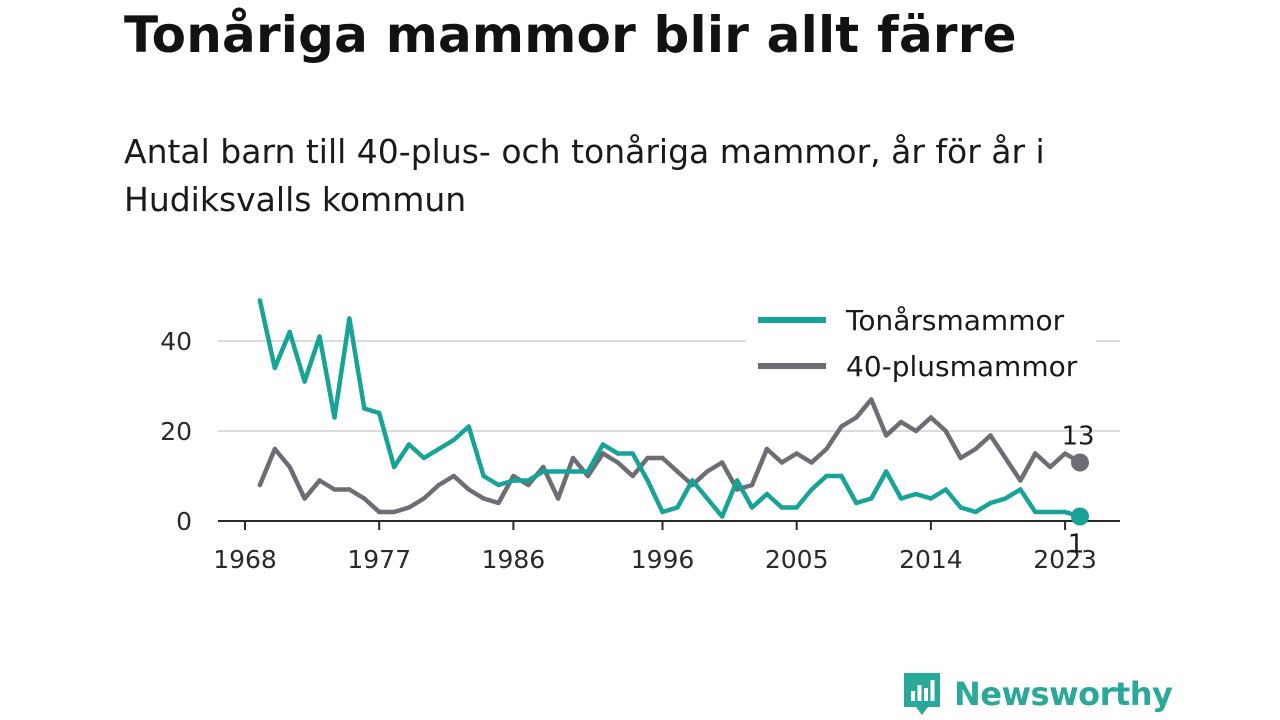 The image size is (1280, 720). Describe the element at coordinates (1077, 491) in the screenshot. I see `end-markers: 13 1` at that location.